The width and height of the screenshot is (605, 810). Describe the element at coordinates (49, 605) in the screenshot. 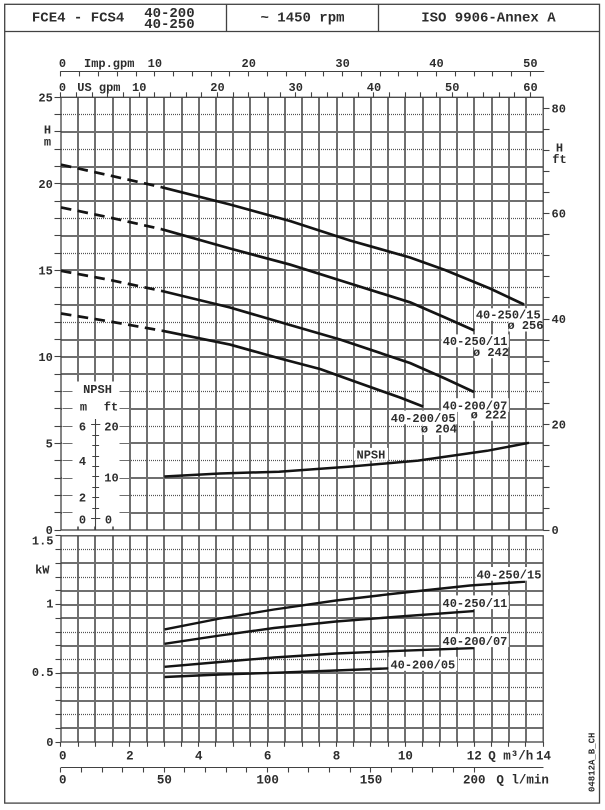

I see `svg-text: 1` at that location.